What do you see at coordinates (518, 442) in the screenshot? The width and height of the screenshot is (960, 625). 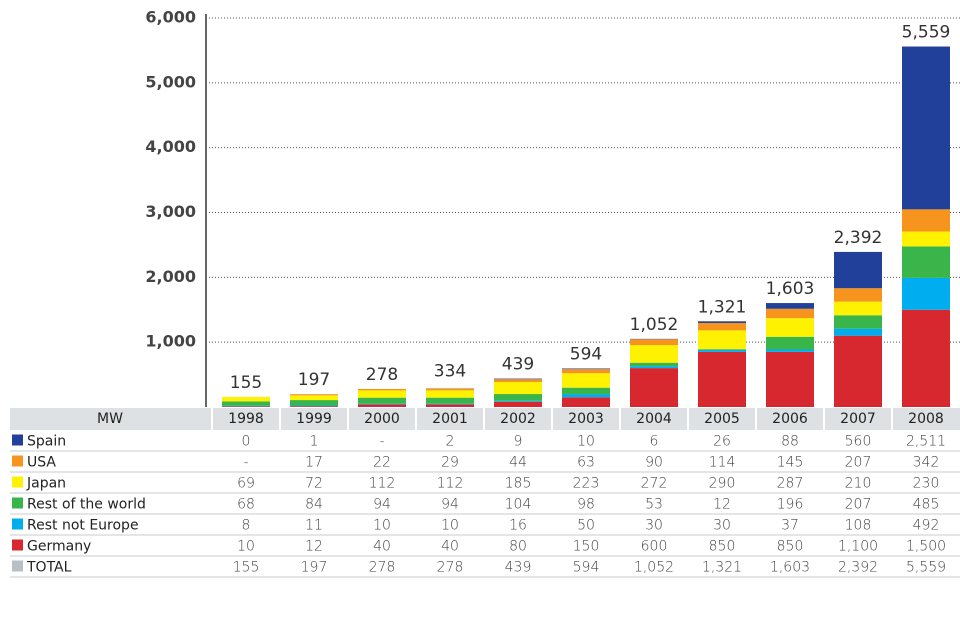 I see `table-cell: 9` at bounding box center [518, 442].